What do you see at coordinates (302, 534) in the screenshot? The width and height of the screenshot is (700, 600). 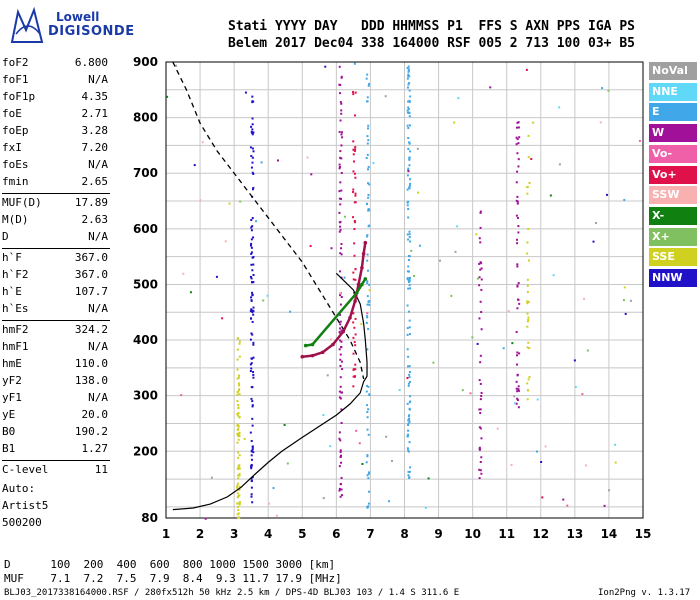 I see `x-tick-label: 5` at bounding box center [302, 534].